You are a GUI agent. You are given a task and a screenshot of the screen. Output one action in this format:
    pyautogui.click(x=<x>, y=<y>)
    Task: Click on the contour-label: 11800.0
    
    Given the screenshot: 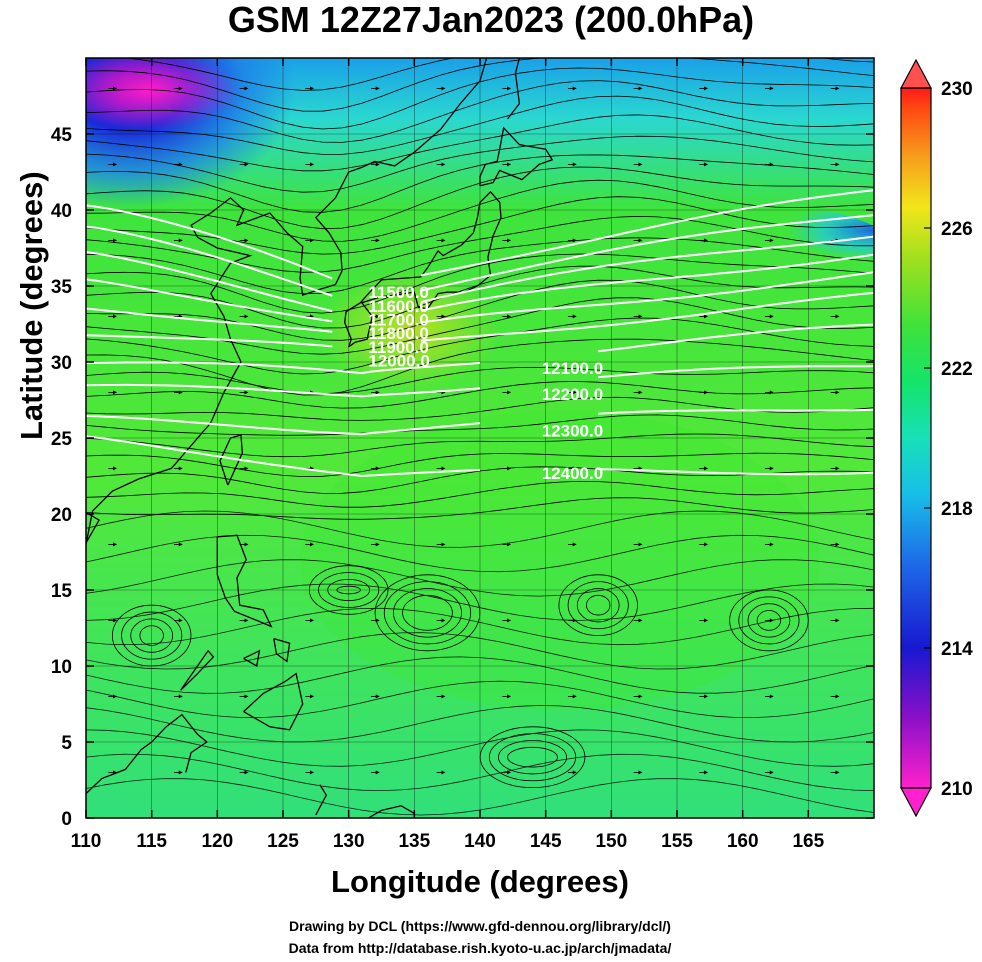 What is the action you would take?
    pyautogui.click(x=398, y=333)
    